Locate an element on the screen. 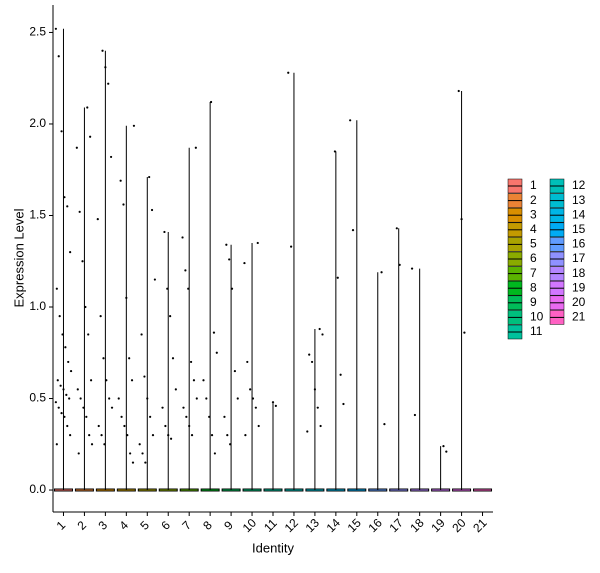  x-tick-label: 20 is located at coordinates (459, 526).